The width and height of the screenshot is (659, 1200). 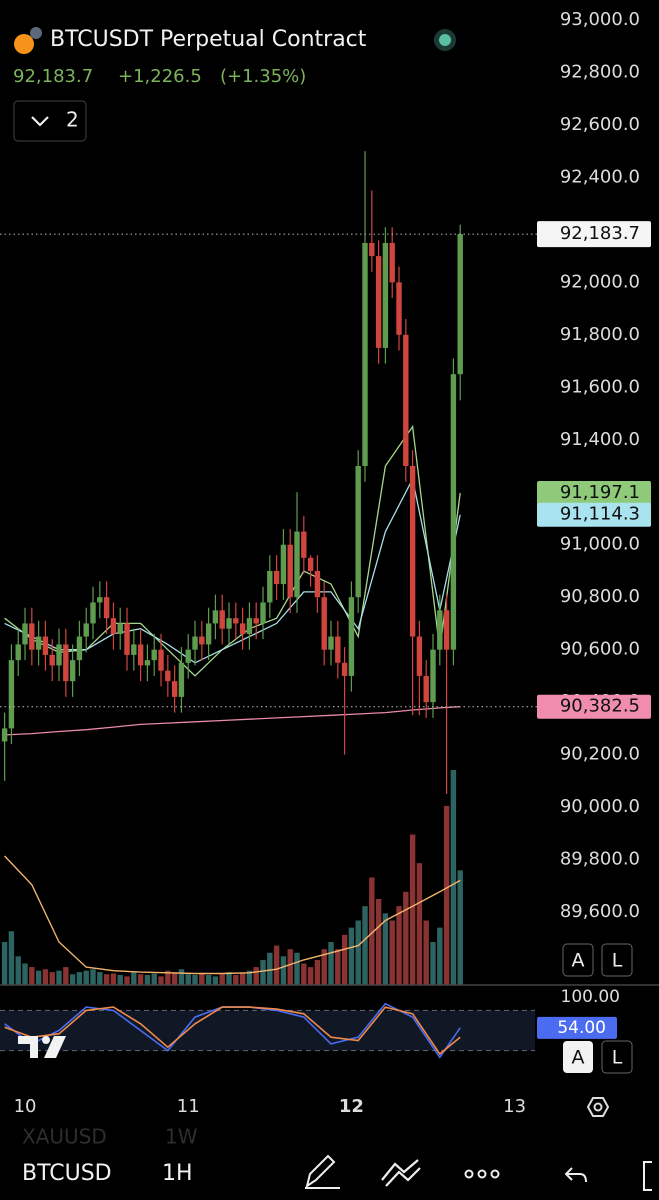 I want to click on toggle-box, so click(x=50, y=121).